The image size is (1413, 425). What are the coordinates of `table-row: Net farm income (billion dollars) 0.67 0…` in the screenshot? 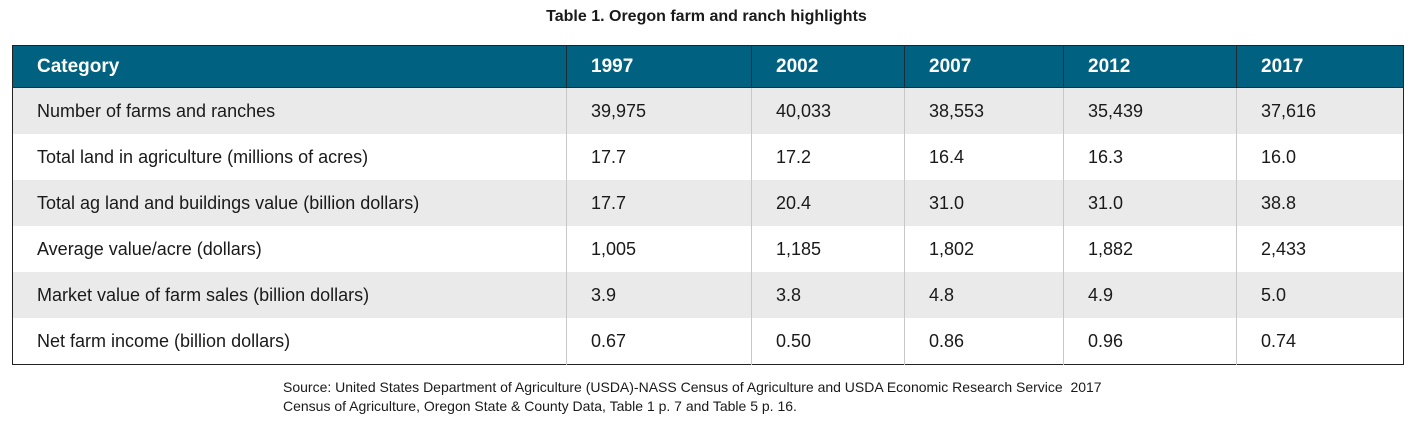 It's located at (708, 341).